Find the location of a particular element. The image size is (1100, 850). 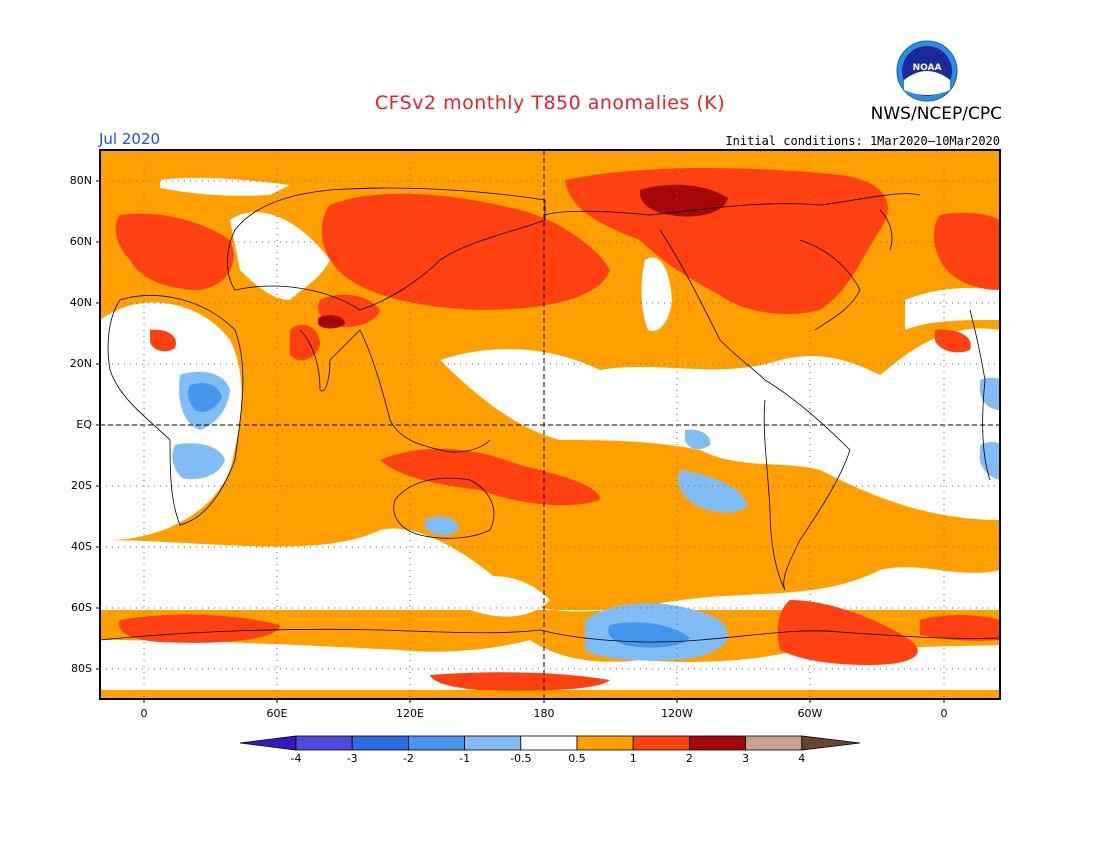

colorbar-label: -4 is located at coordinates (296, 758).